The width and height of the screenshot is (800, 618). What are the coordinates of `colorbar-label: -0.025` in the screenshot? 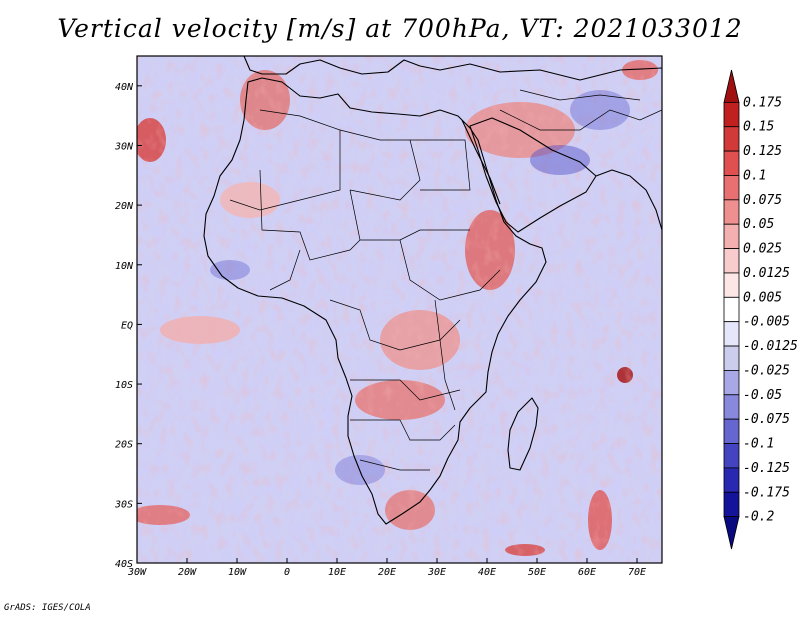 It's located at (766, 370).